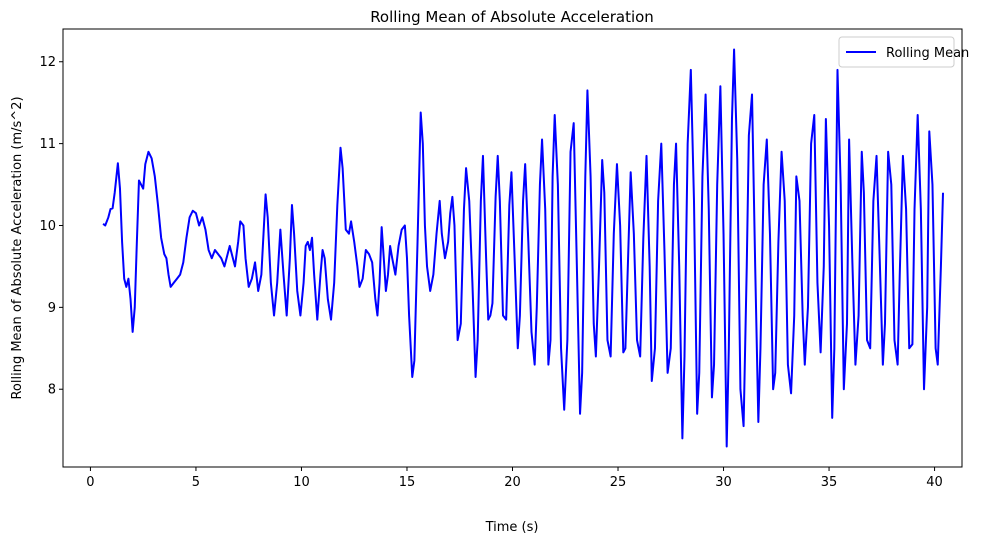 The height and width of the screenshot is (547, 997). I want to click on x-axis-ticks: 0 5 10 15 20 25 30 35 40, so click(514, 478).